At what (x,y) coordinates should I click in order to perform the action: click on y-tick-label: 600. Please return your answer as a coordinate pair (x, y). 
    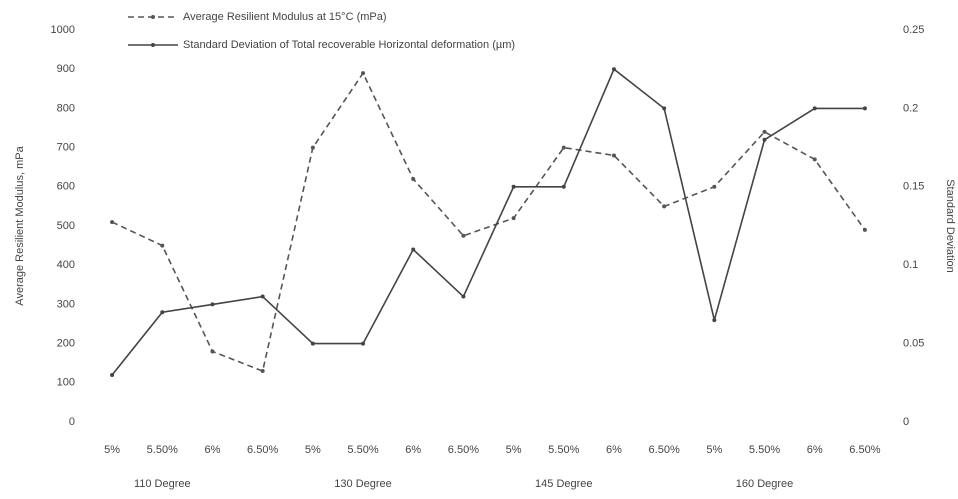
    Looking at the image, I should click on (66, 187).